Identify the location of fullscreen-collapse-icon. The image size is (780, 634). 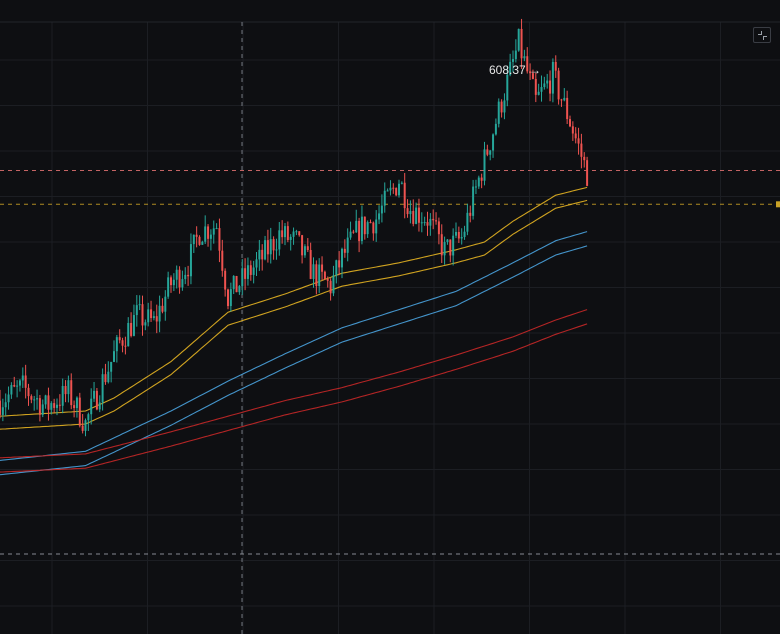
(762, 35).